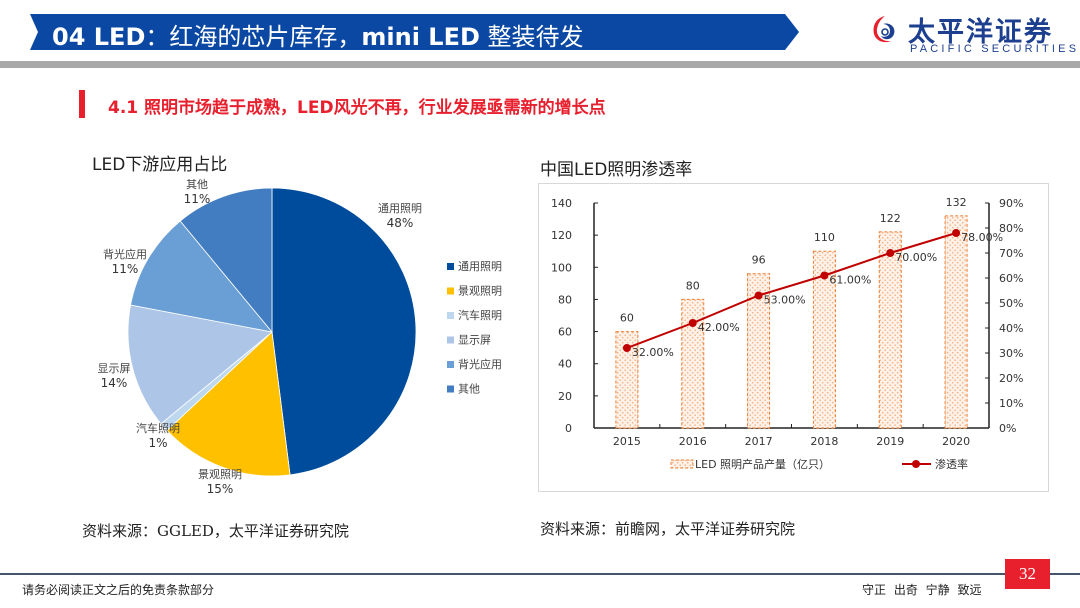 The image size is (1080, 608). Describe the element at coordinates (114, 368) in the screenshot. I see `pie-slice-category-label: 显示屏` at that location.